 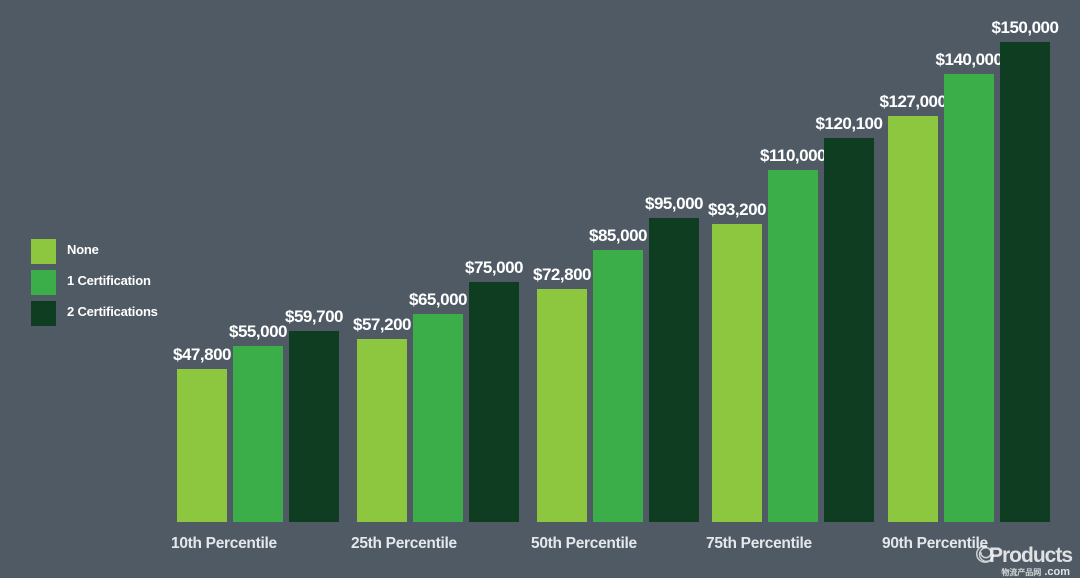 I want to click on bar-value-label: $55,000, so click(x=258, y=331).